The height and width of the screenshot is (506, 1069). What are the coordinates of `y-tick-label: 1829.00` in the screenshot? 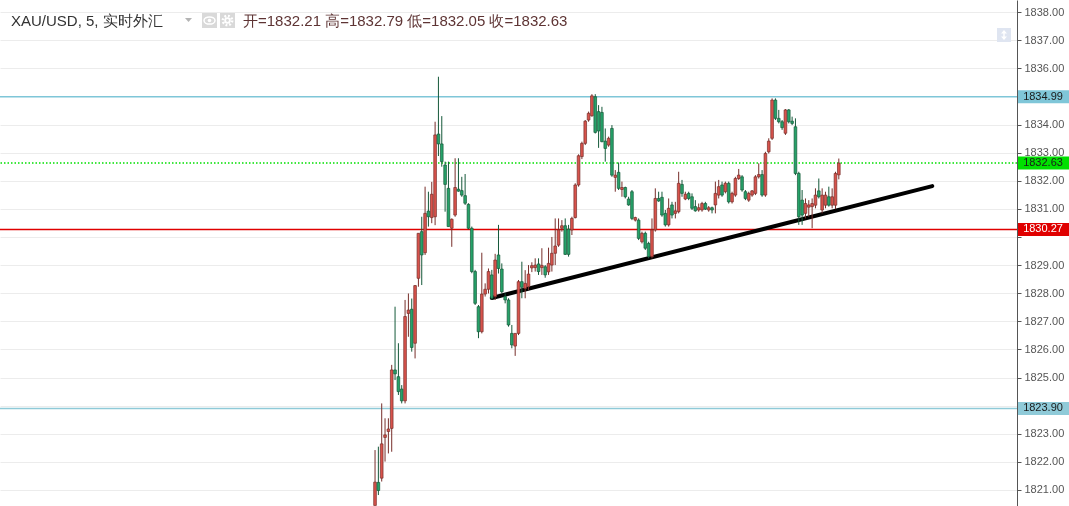 It's located at (1044, 264).